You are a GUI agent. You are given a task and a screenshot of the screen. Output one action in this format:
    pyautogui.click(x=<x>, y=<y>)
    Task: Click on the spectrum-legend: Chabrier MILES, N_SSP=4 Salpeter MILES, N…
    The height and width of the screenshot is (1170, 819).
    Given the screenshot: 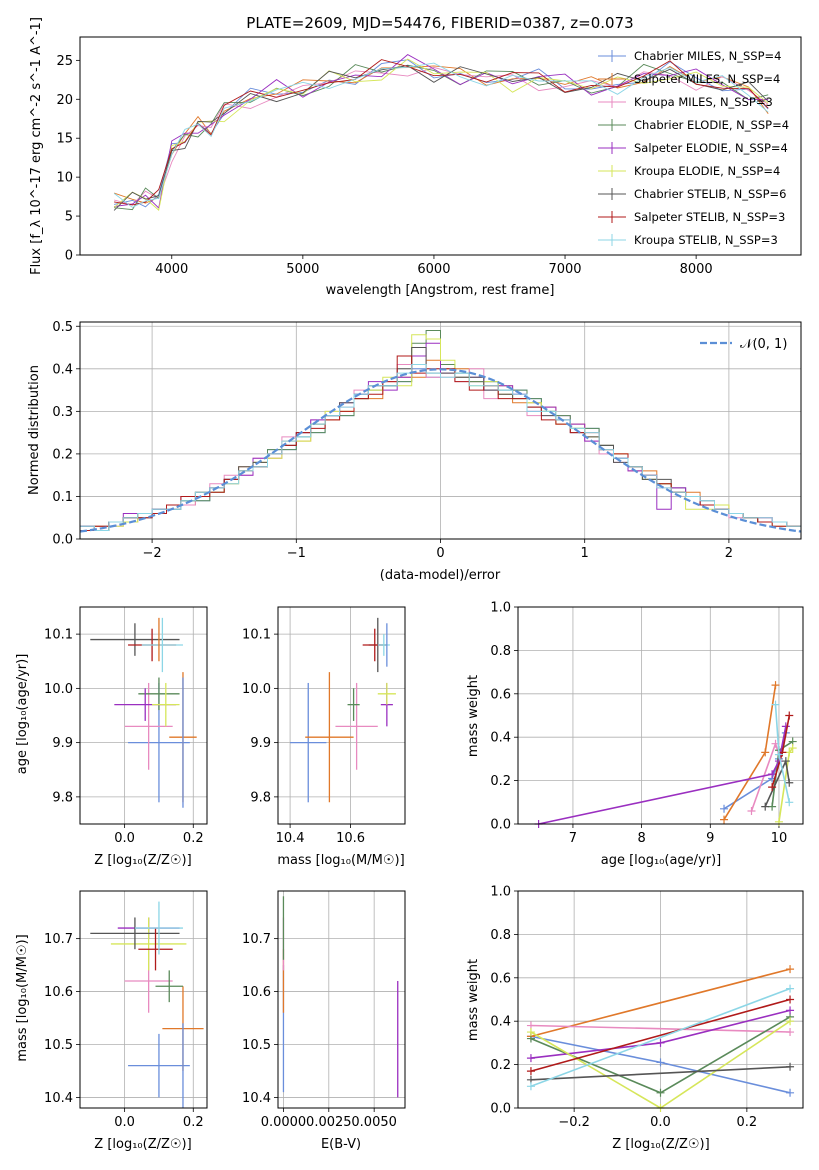 What is the action you would take?
    pyautogui.click(x=693, y=148)
    